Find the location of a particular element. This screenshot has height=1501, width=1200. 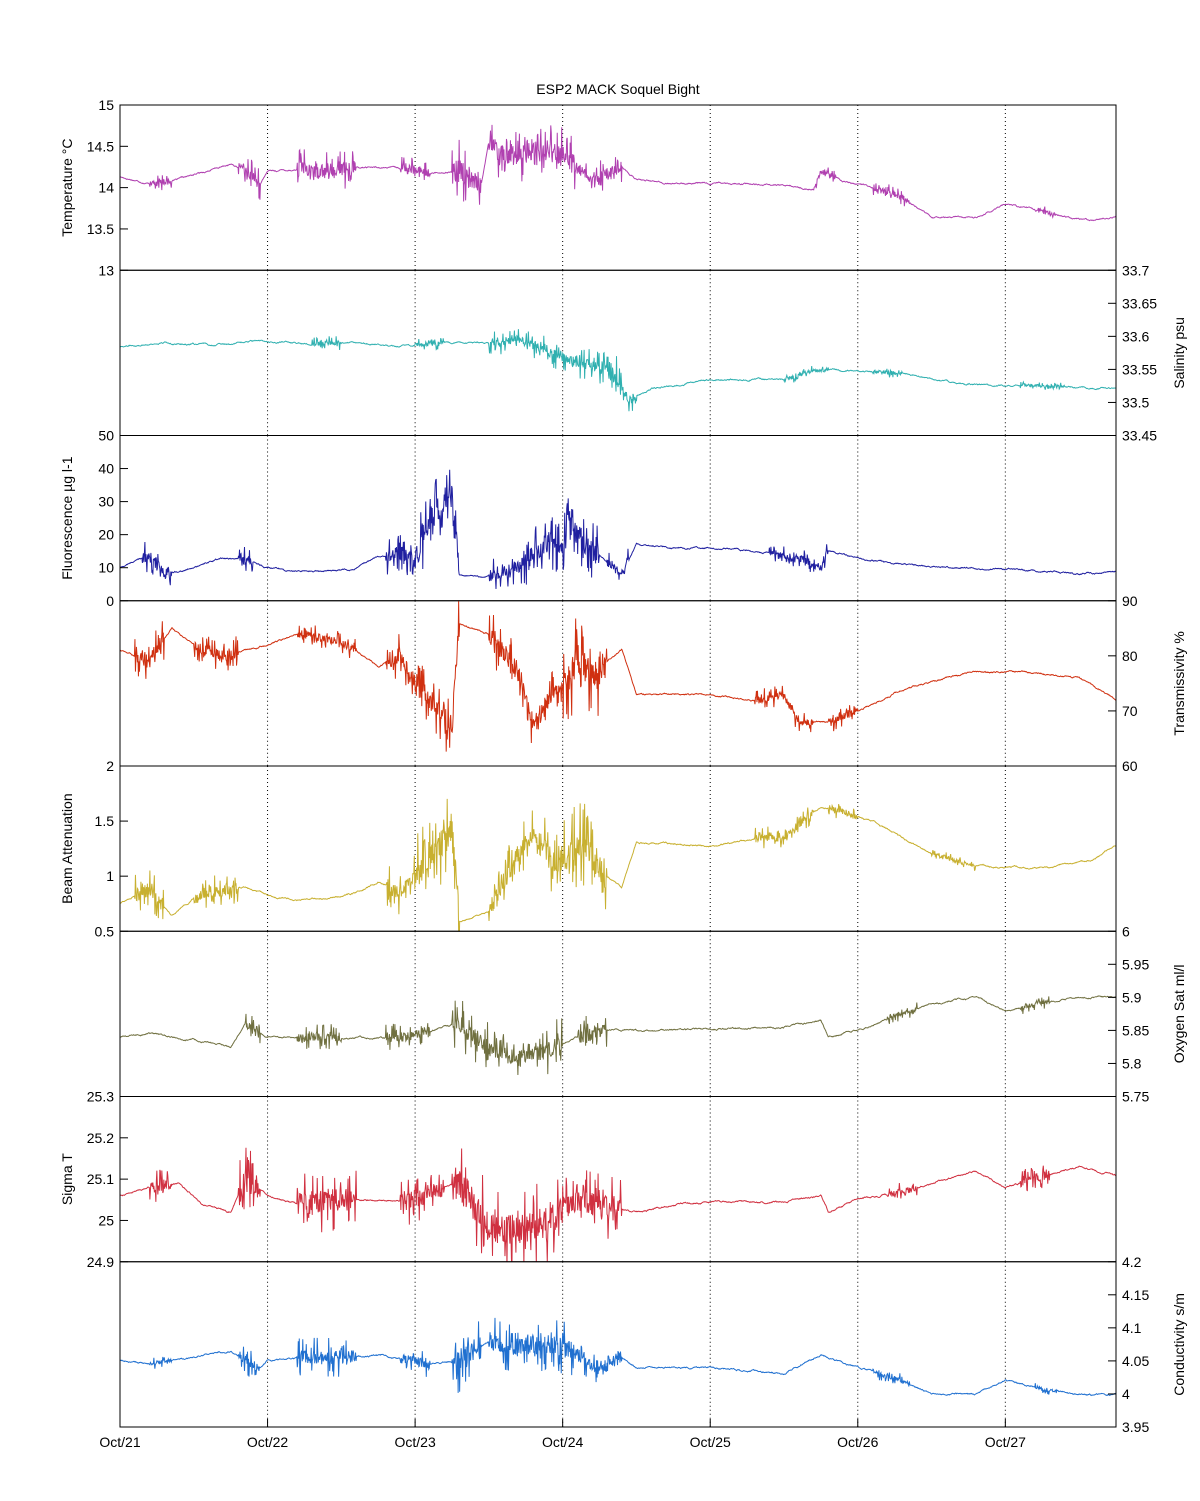

ytick-label-conductivity: 4.15 is located at coordinates (1135, 1295).